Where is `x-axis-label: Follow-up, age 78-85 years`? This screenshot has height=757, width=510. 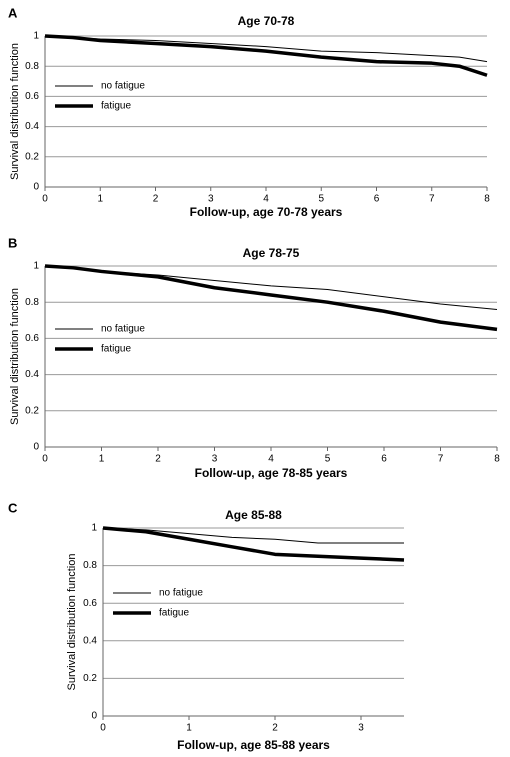
x-axis-label: Follow-up, age 78-85 years is located at coordinates (271, 473).